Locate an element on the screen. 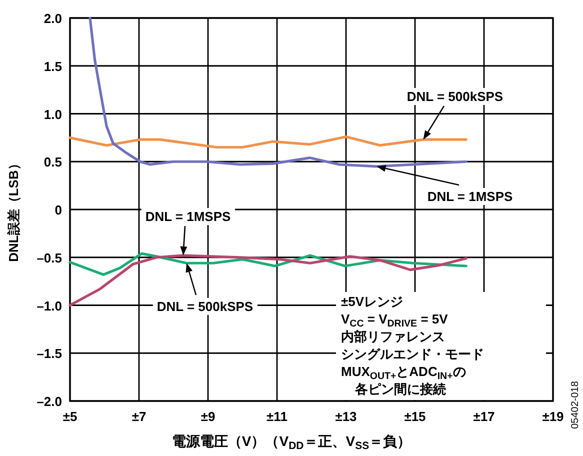 This screenshot has height=456, width=583. y-tick-label: 1.5 is located at coordinates (53, 66).